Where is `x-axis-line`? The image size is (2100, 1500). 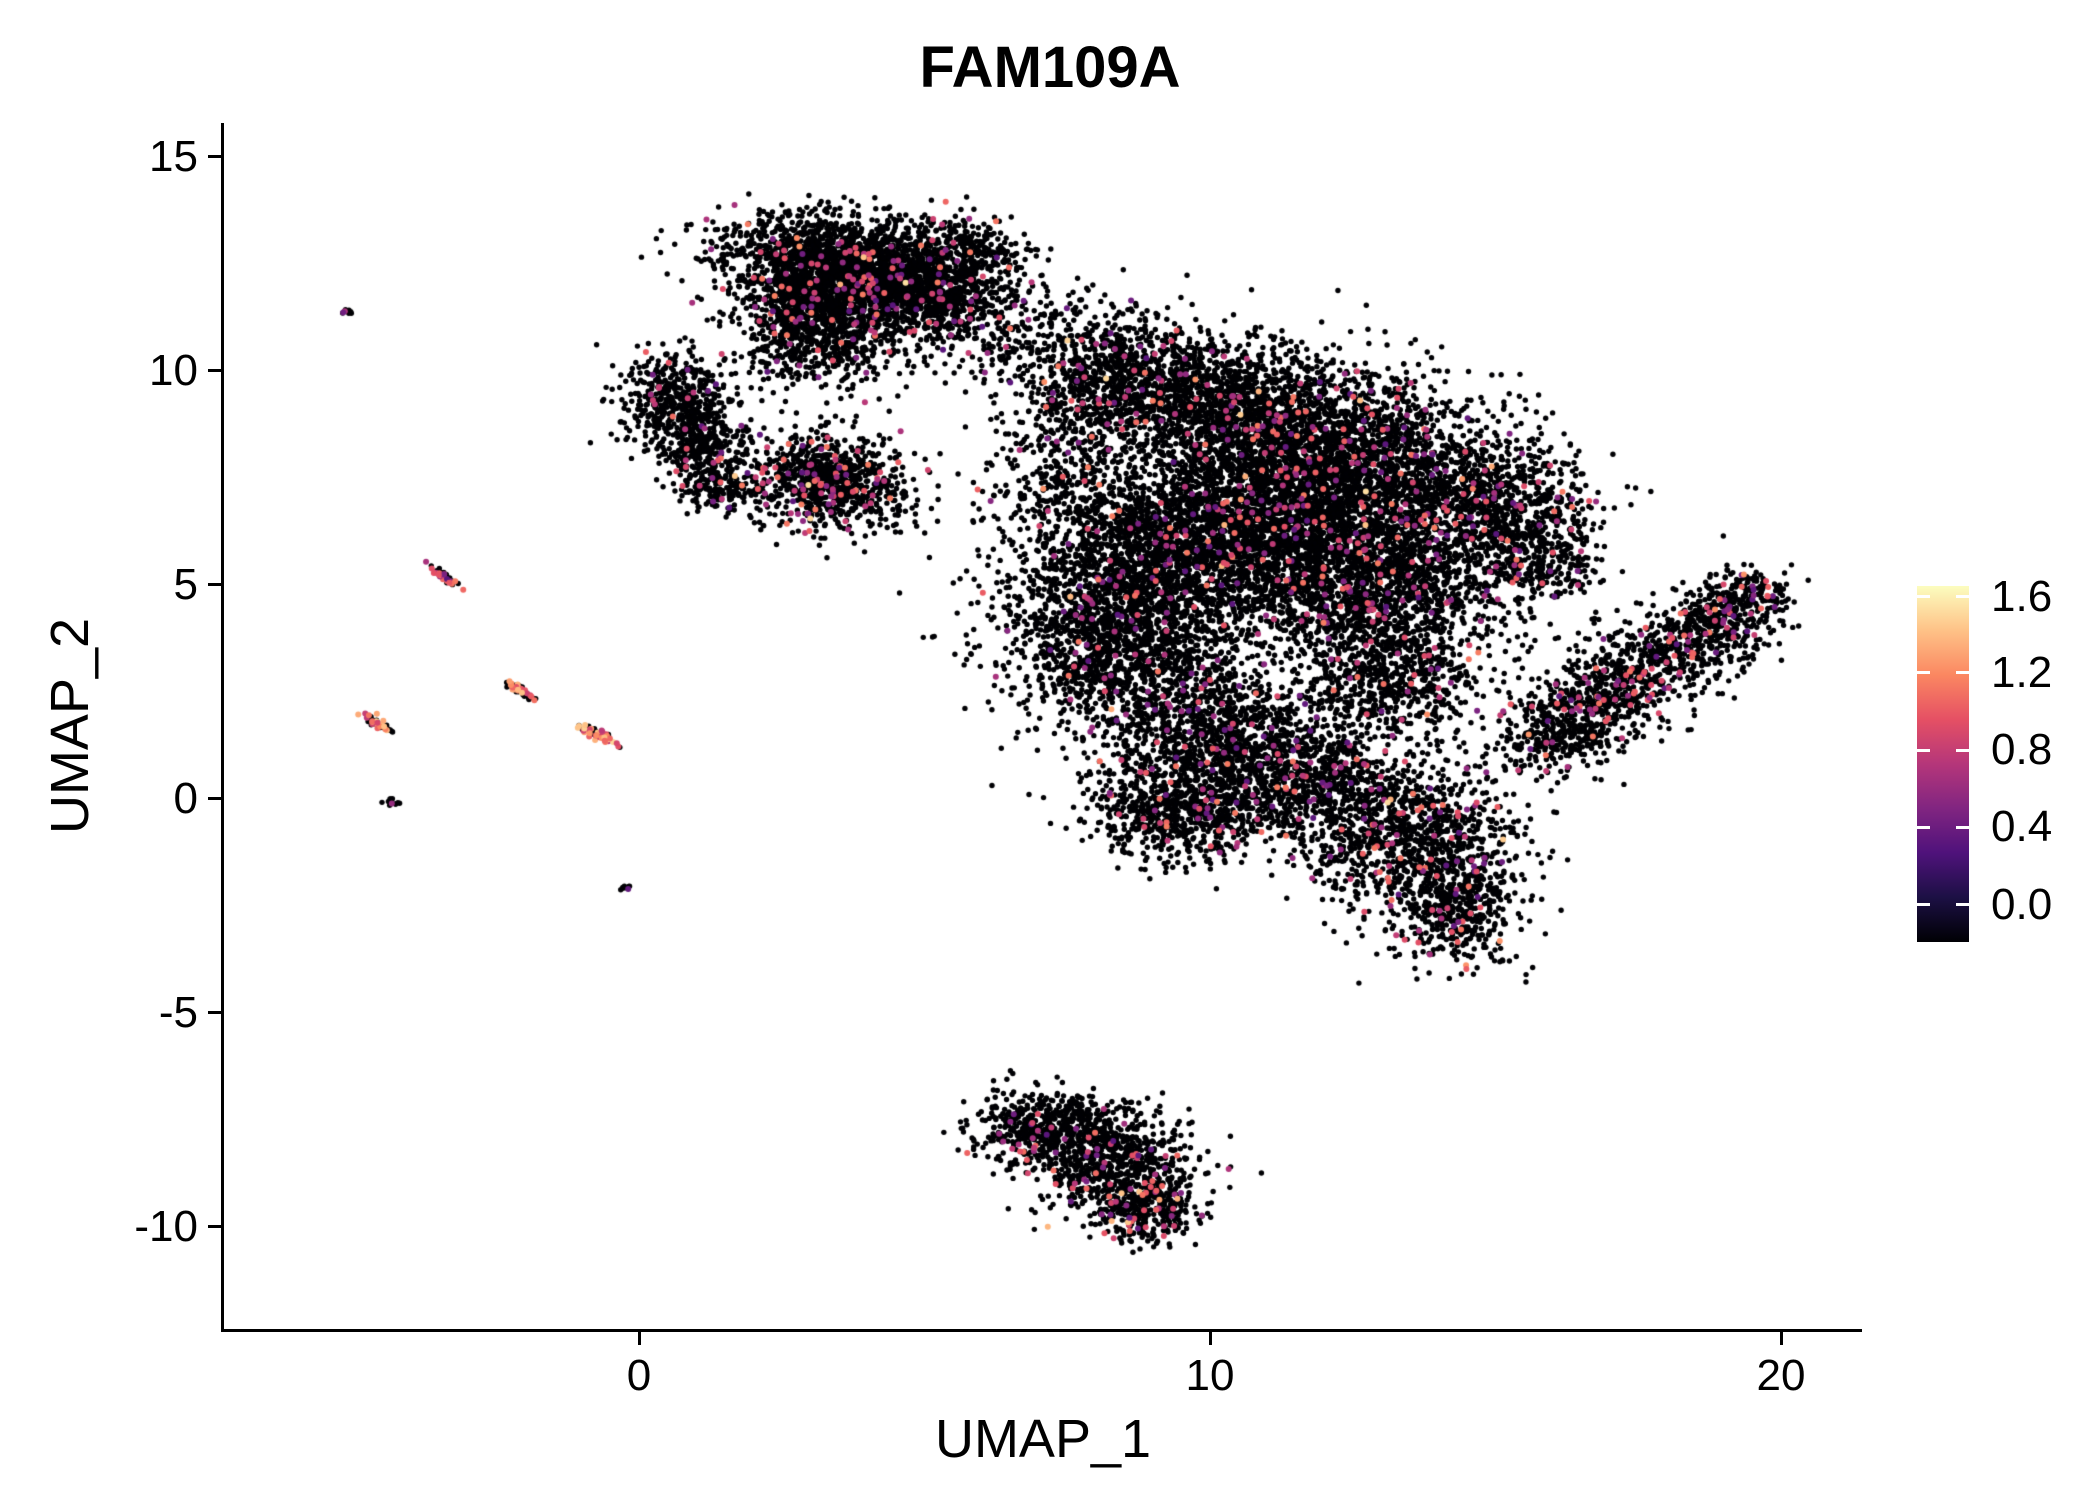 x-axis-line is located at coordinates (1041, 1330).